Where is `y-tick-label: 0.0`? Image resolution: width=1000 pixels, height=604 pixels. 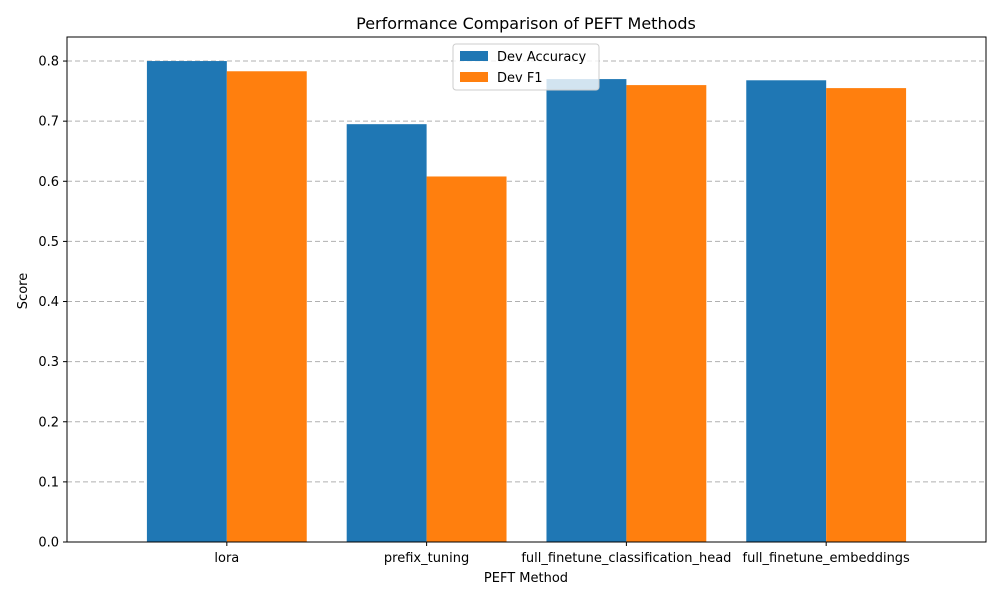 y-tick-label: 0.0 is located at coordinates (48, 543).